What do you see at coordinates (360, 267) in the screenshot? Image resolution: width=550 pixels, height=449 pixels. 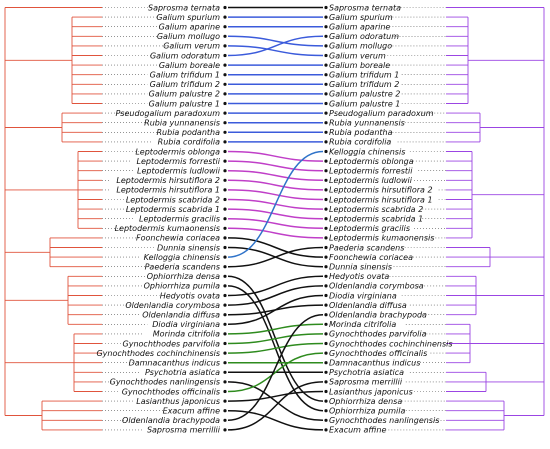 I see `right-taxon-label: Dunnia sinensis` at bounding box center [360, 267].